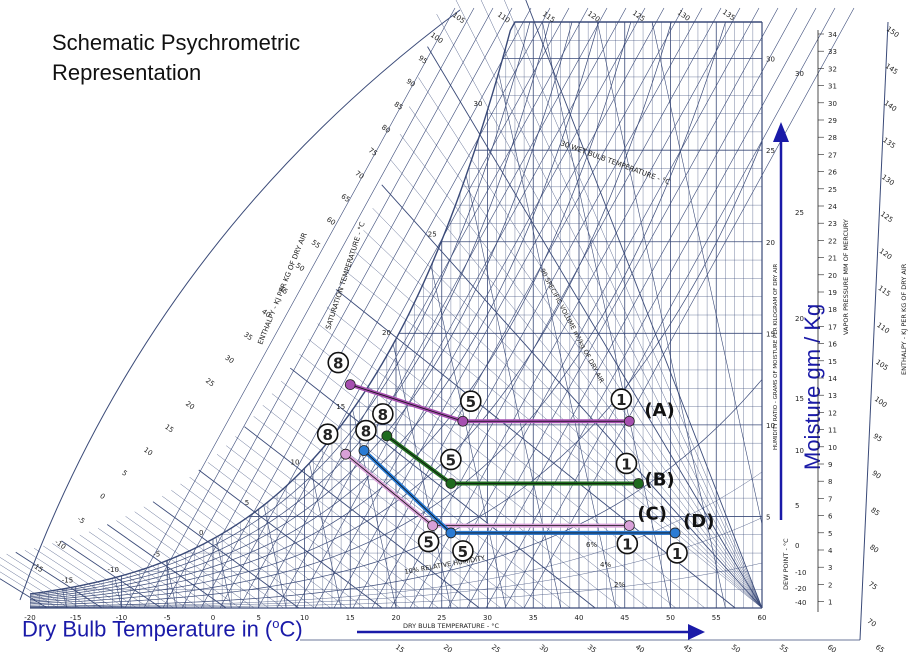  Describe the element at coordinates (830, 603) in the screenshot. I see `vp-tick-label: 1` at that location.